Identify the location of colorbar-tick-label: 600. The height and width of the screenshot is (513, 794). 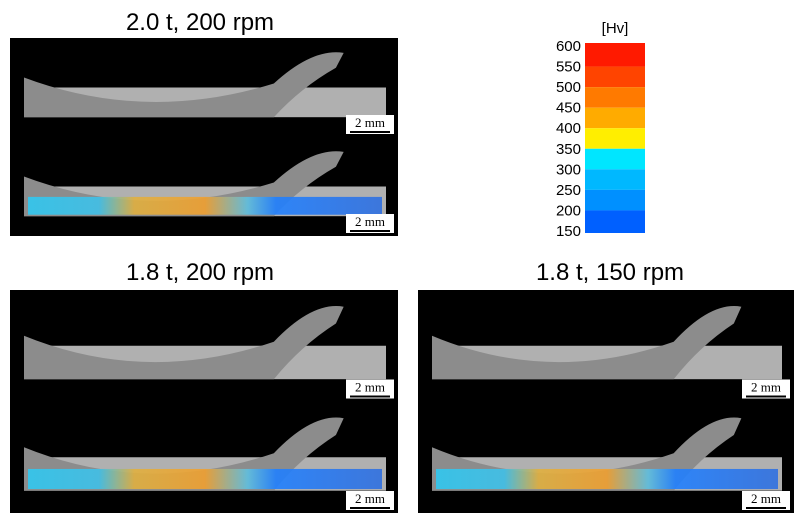
(568, 46).